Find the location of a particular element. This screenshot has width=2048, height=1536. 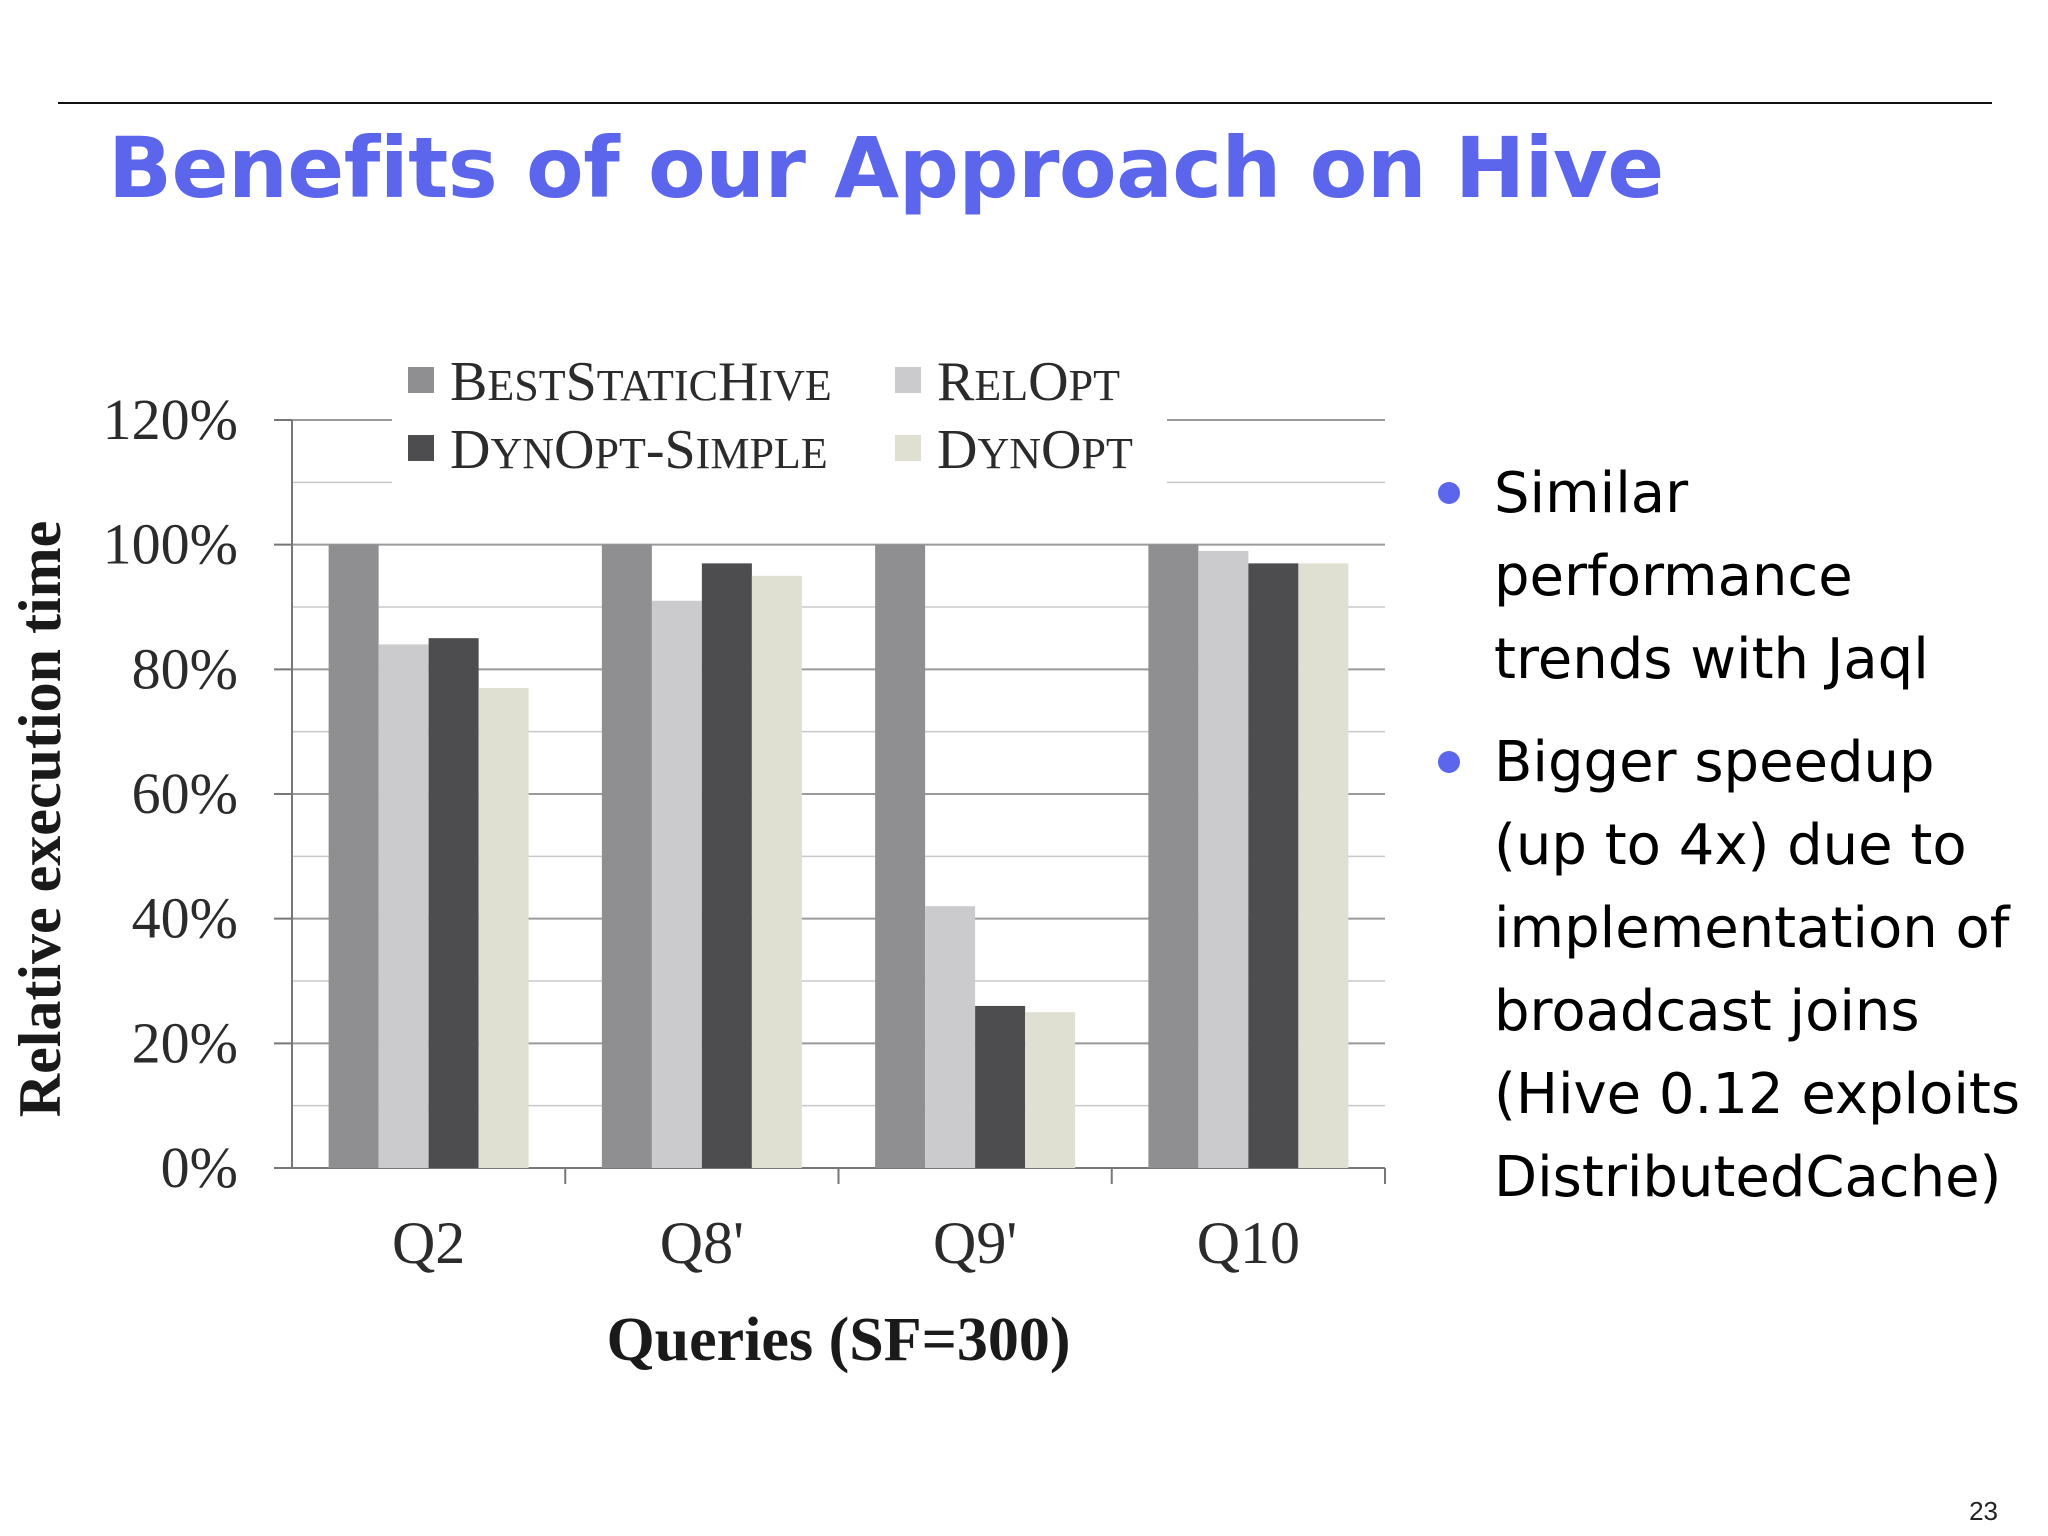

legend-label: DYNOPT-SIMPLE is located at coordinates (639, 450).